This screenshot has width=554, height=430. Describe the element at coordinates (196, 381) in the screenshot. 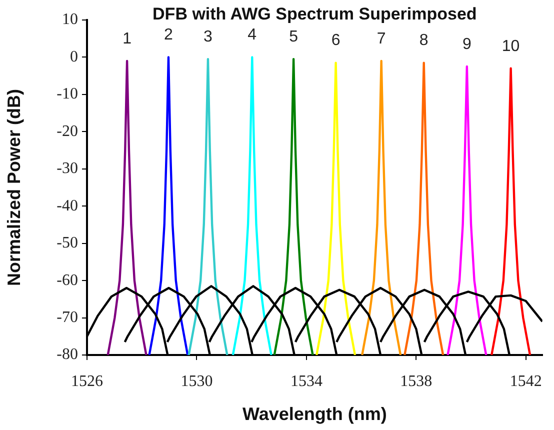

I see `x-tick-label: 1530` at that location.